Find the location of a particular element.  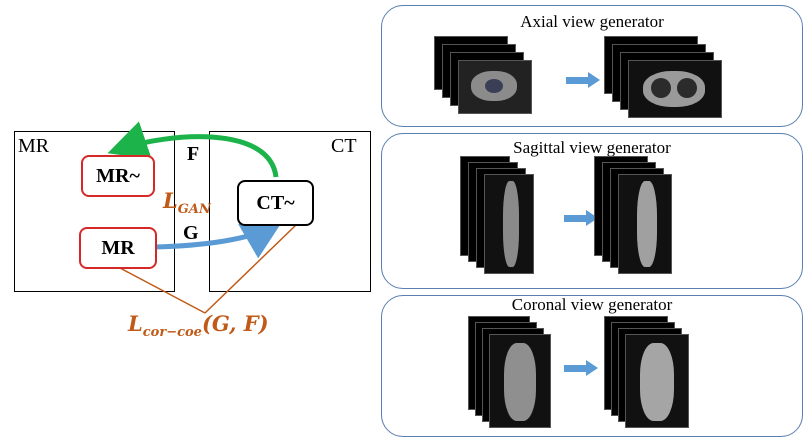

axial-panel: Axial view generator is located at coordinates (592, 66).